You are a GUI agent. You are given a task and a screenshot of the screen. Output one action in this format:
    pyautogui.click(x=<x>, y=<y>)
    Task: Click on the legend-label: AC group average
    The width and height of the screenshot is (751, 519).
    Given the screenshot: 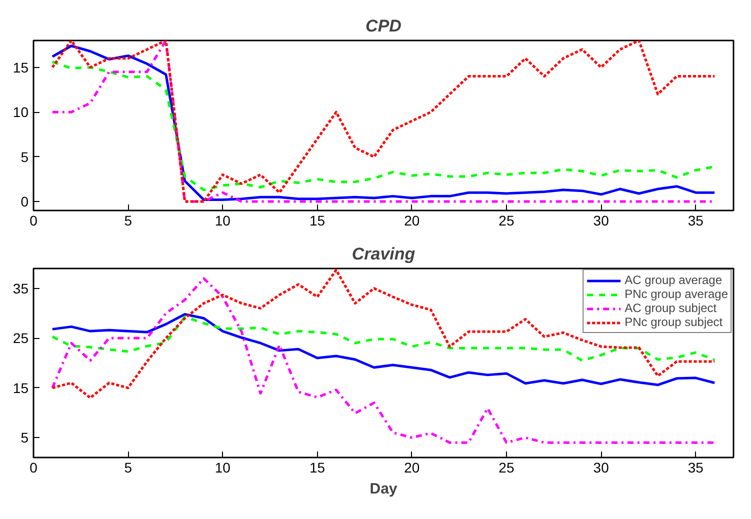 What is the action you would take?
    pyautogui.click(x=673, y=280)
    